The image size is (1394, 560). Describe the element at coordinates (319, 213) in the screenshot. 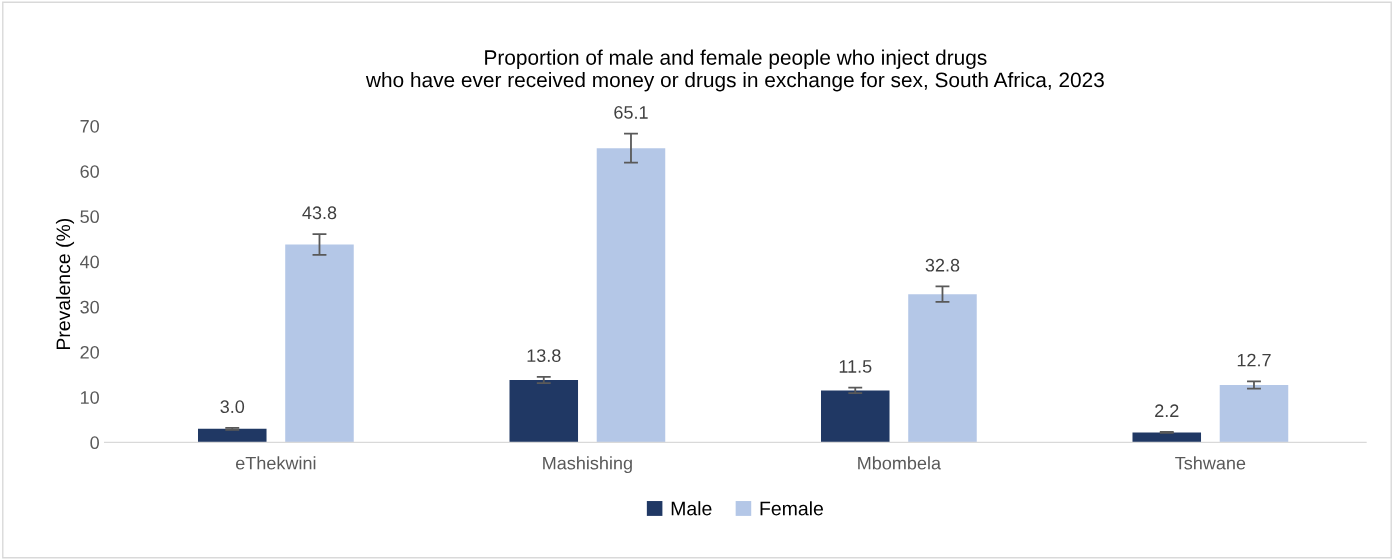

I see `data-label: 43.8` at that location.